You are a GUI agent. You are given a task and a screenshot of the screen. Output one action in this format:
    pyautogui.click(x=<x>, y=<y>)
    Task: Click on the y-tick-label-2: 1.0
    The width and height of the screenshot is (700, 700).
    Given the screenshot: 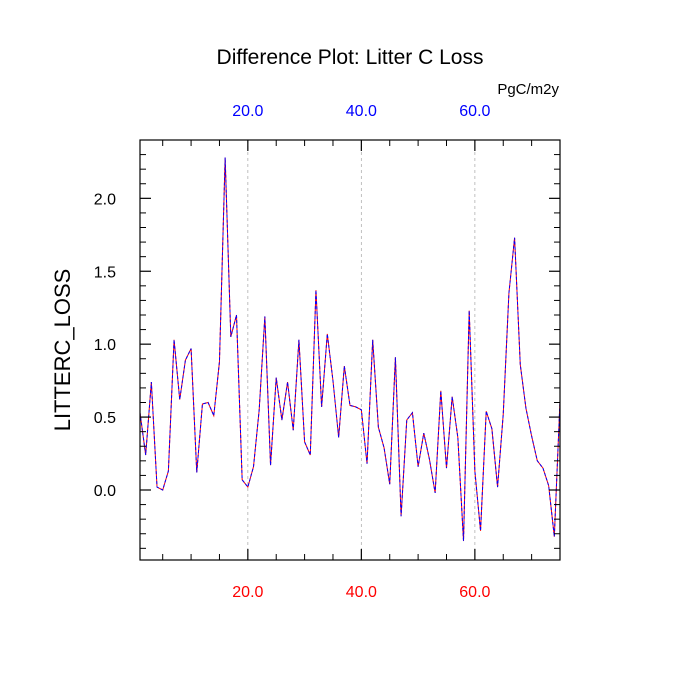 What is the action you would take?
    pyautogui.click(x=105, y=345)
    